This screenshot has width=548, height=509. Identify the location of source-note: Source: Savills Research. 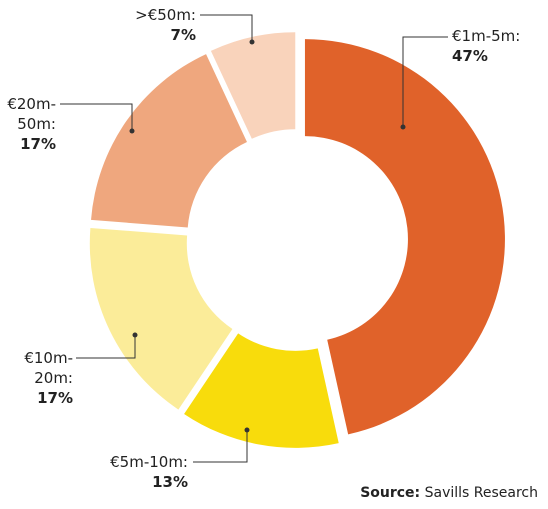
(449, 493).